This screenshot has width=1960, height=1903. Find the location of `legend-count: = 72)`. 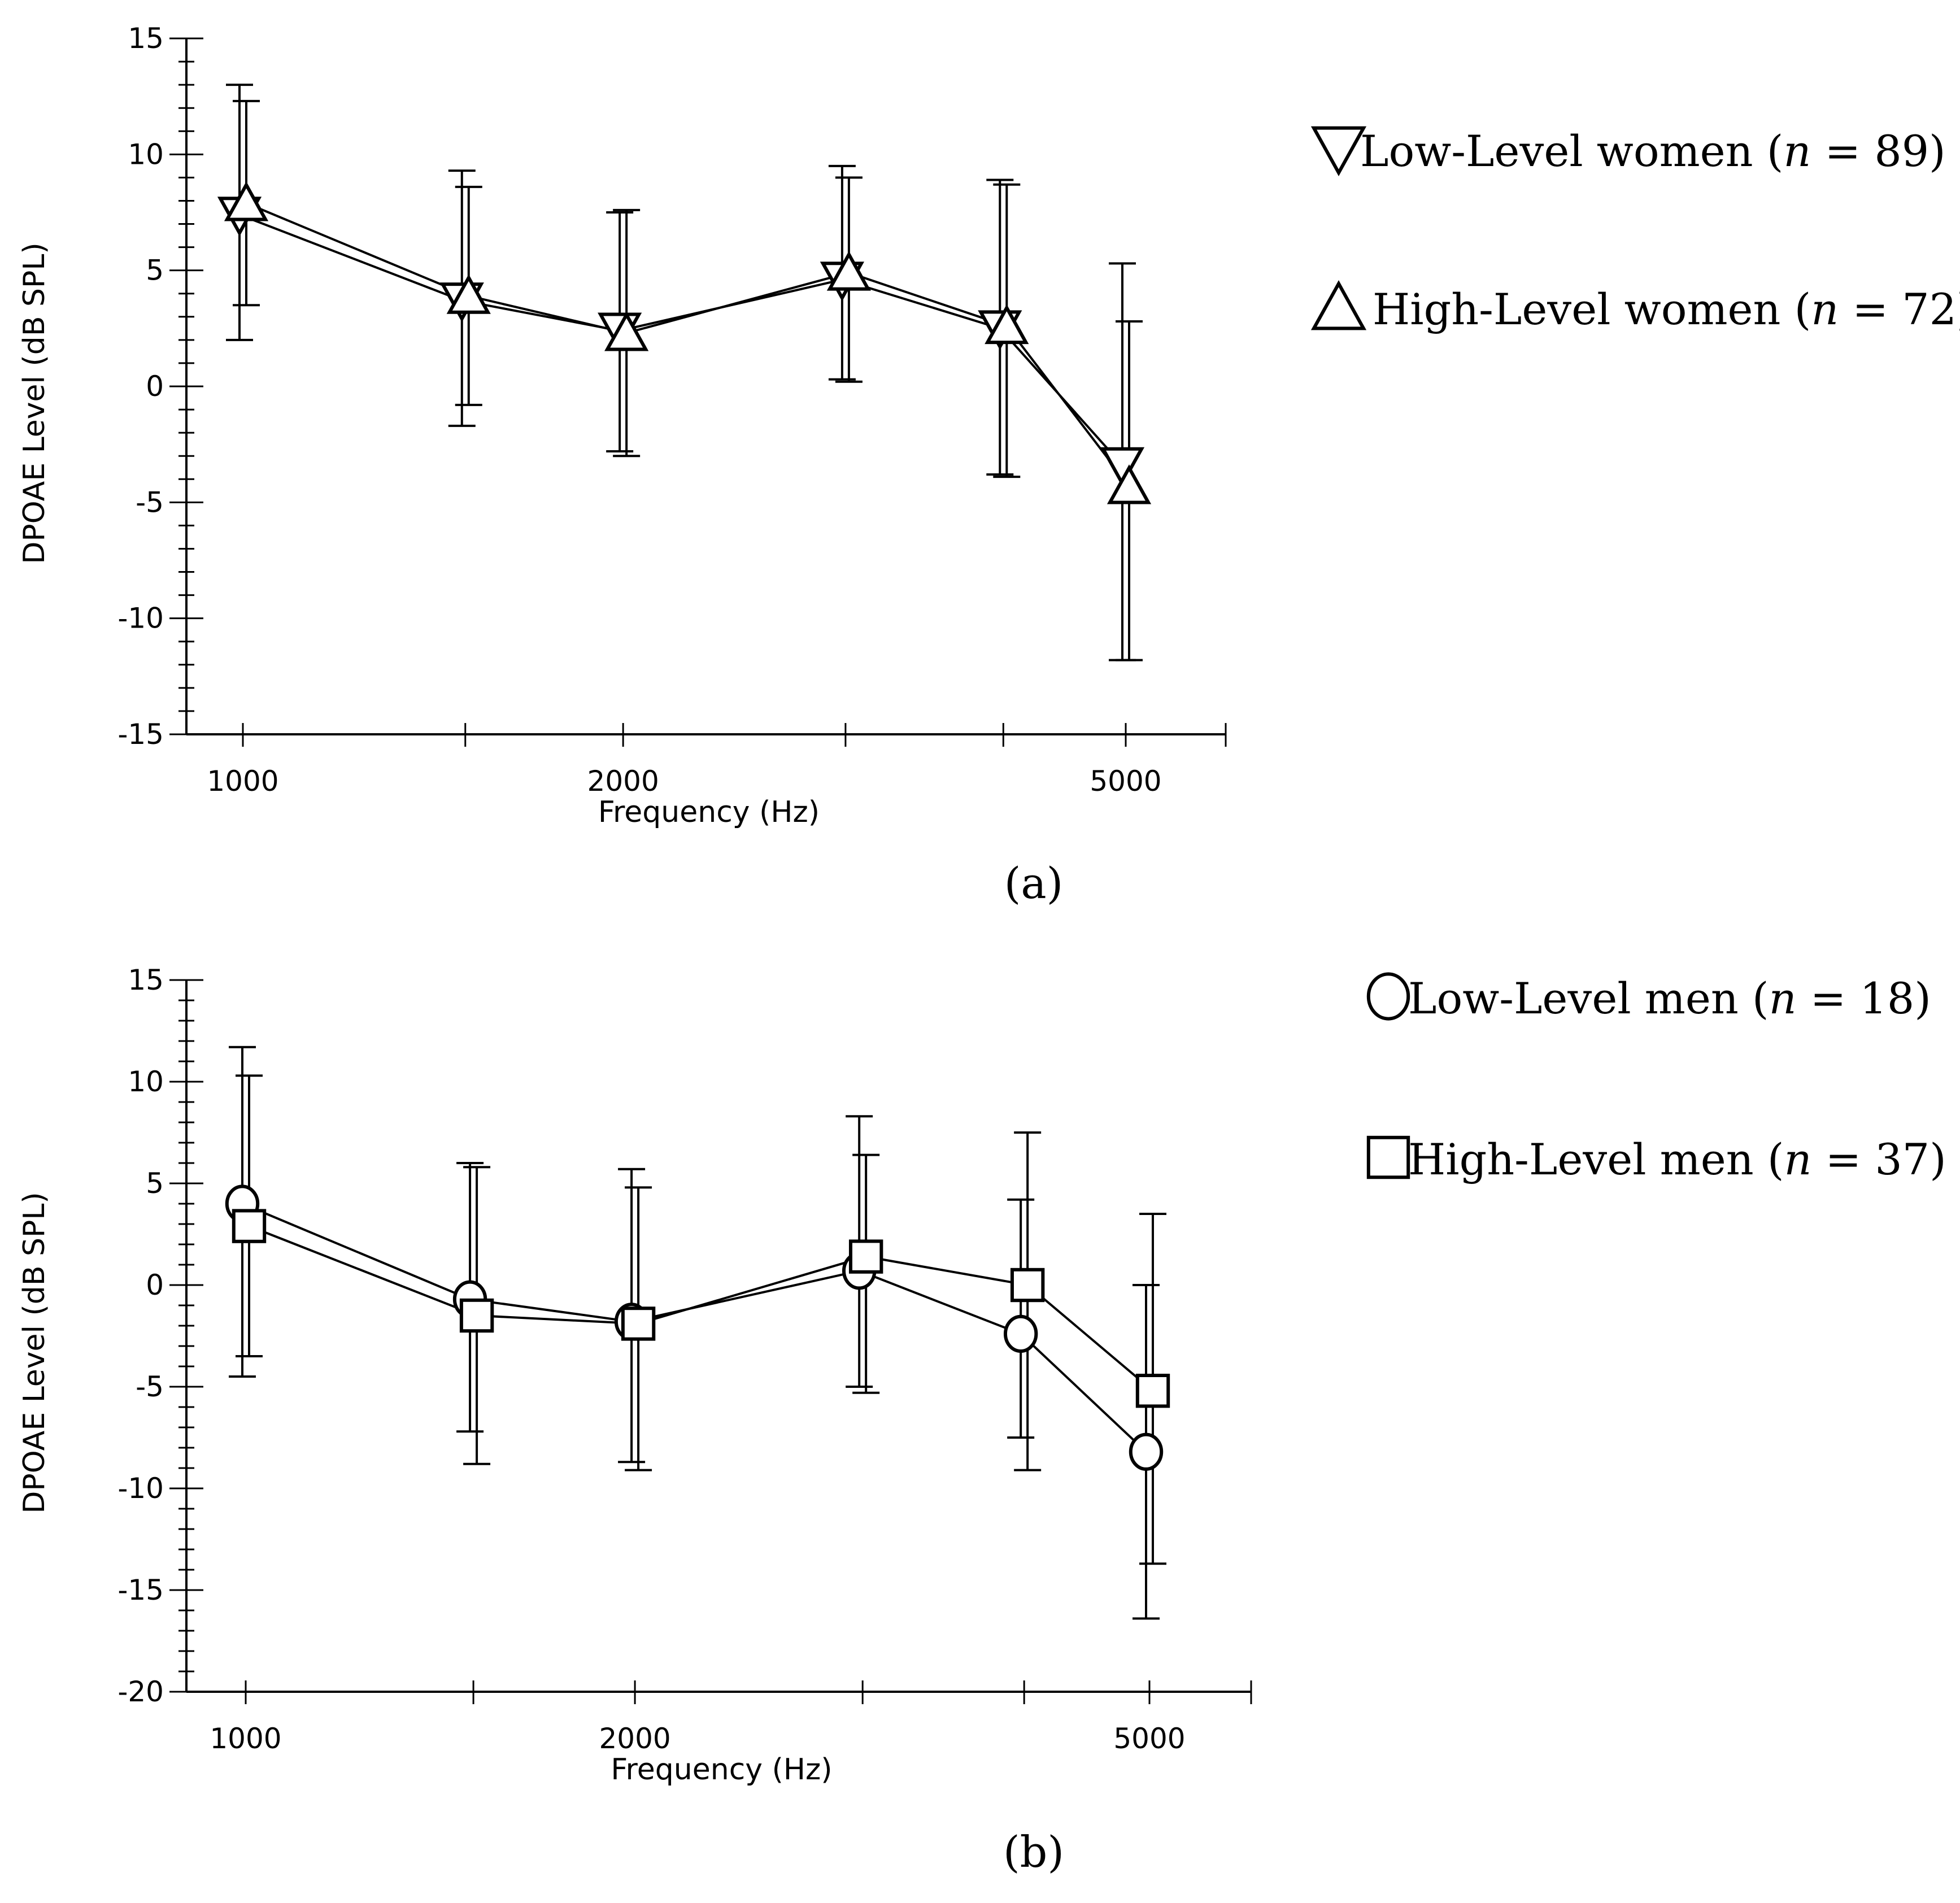

legend-count: = 72) is located at coordinates (1900, 309).